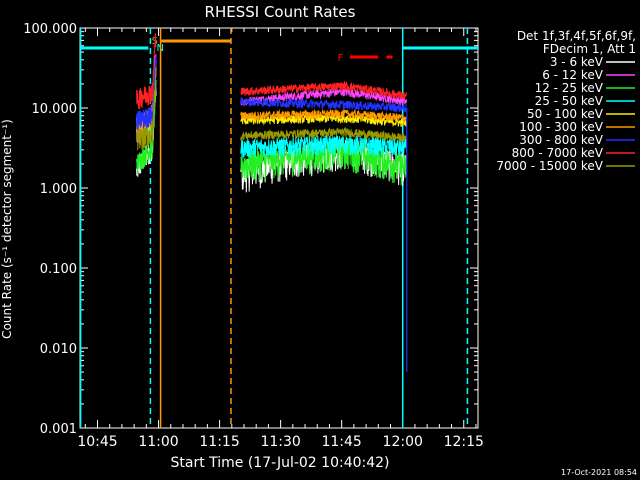  I want to click on y-tick-label: 10.000, so click(55, 109).